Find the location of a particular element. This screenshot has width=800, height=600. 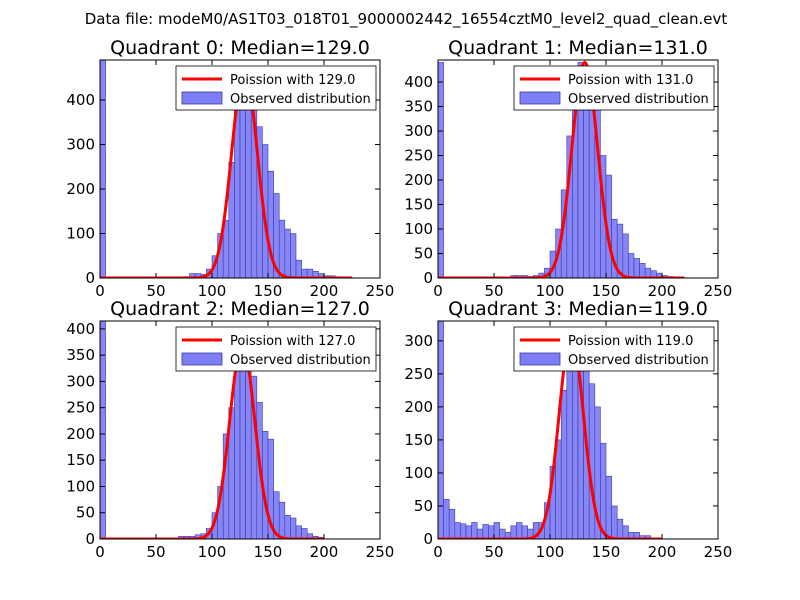

quadrant-0-ytick-label: 400 is located at coordinates (80, 100).